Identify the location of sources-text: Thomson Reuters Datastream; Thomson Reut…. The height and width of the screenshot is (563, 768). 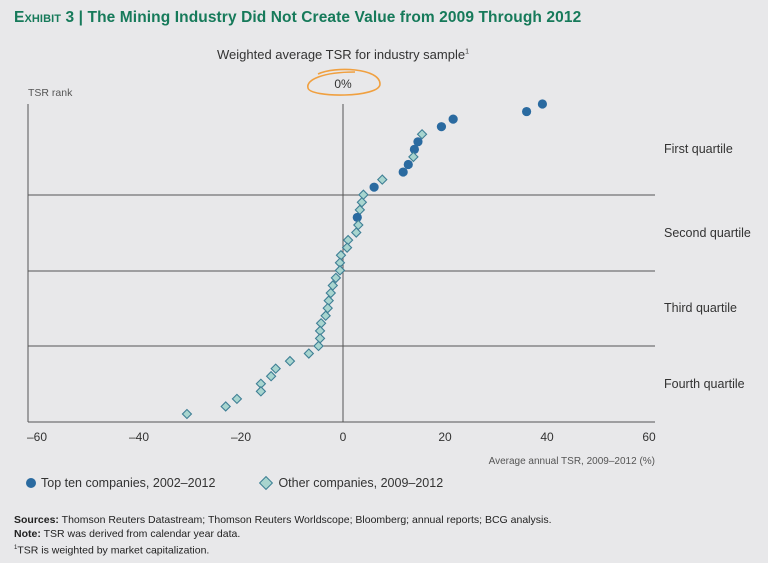
(305, 520).